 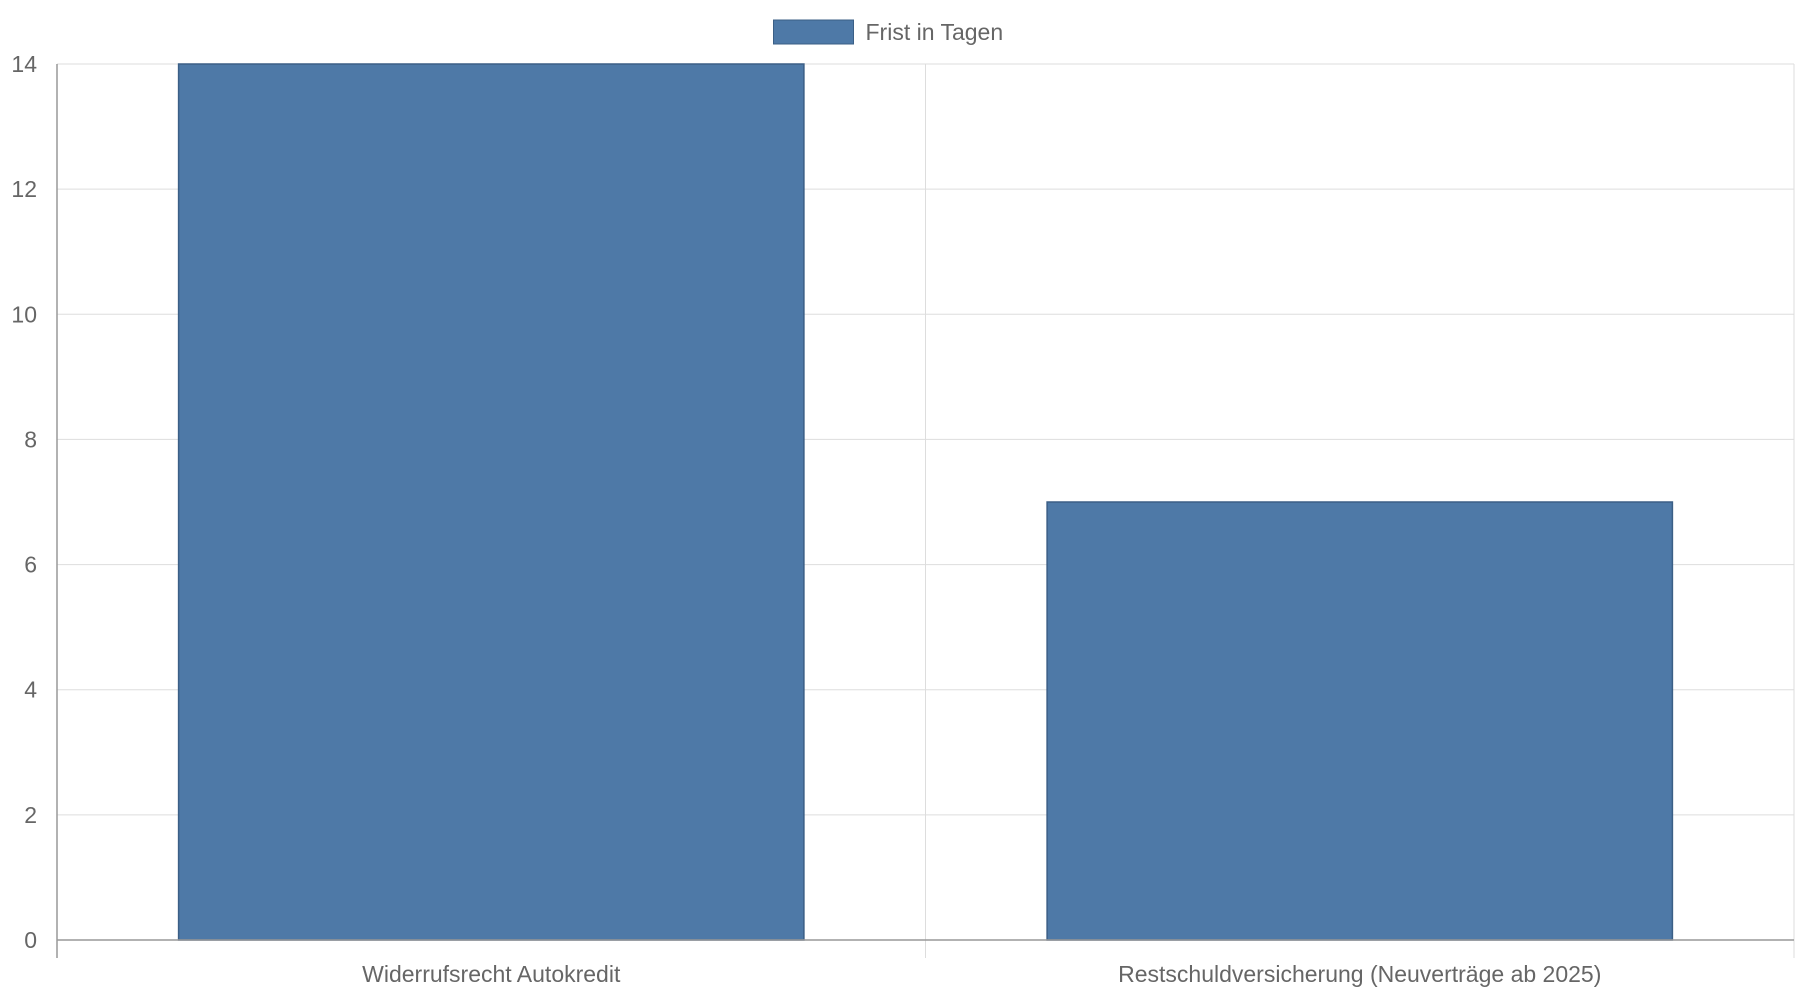 What do you see at coordinates (491, 974) in the screenshot?
I see `x-tick-label: Widerrufsrecht Autokredit` at bounding box center [491, 974].